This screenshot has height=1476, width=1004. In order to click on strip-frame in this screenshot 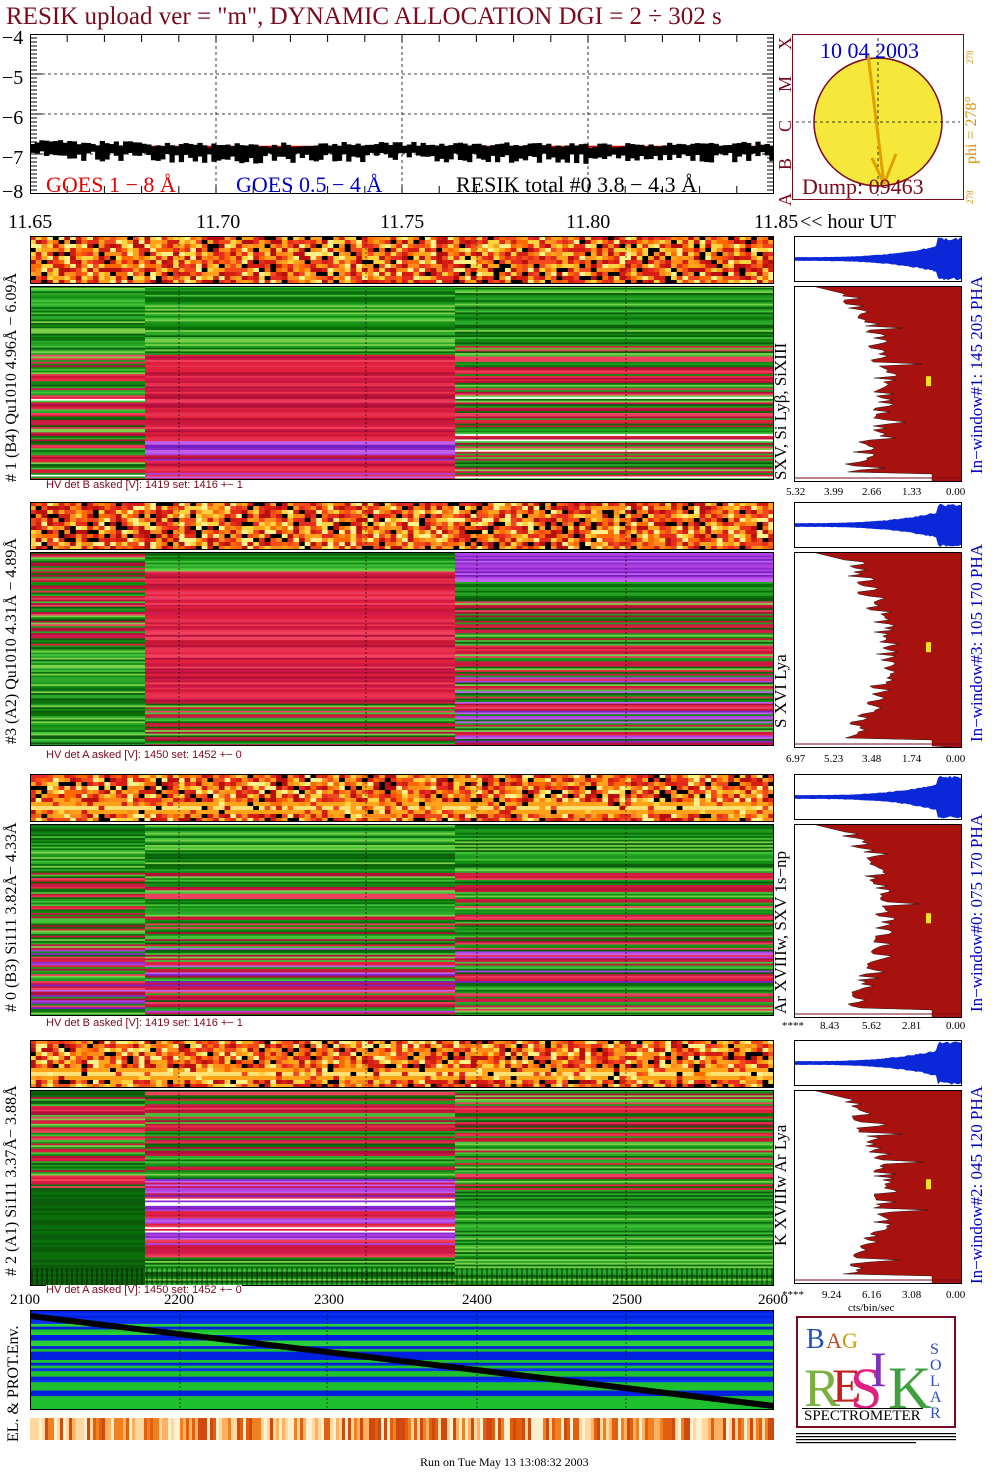, I will do `click(402, 526)`.